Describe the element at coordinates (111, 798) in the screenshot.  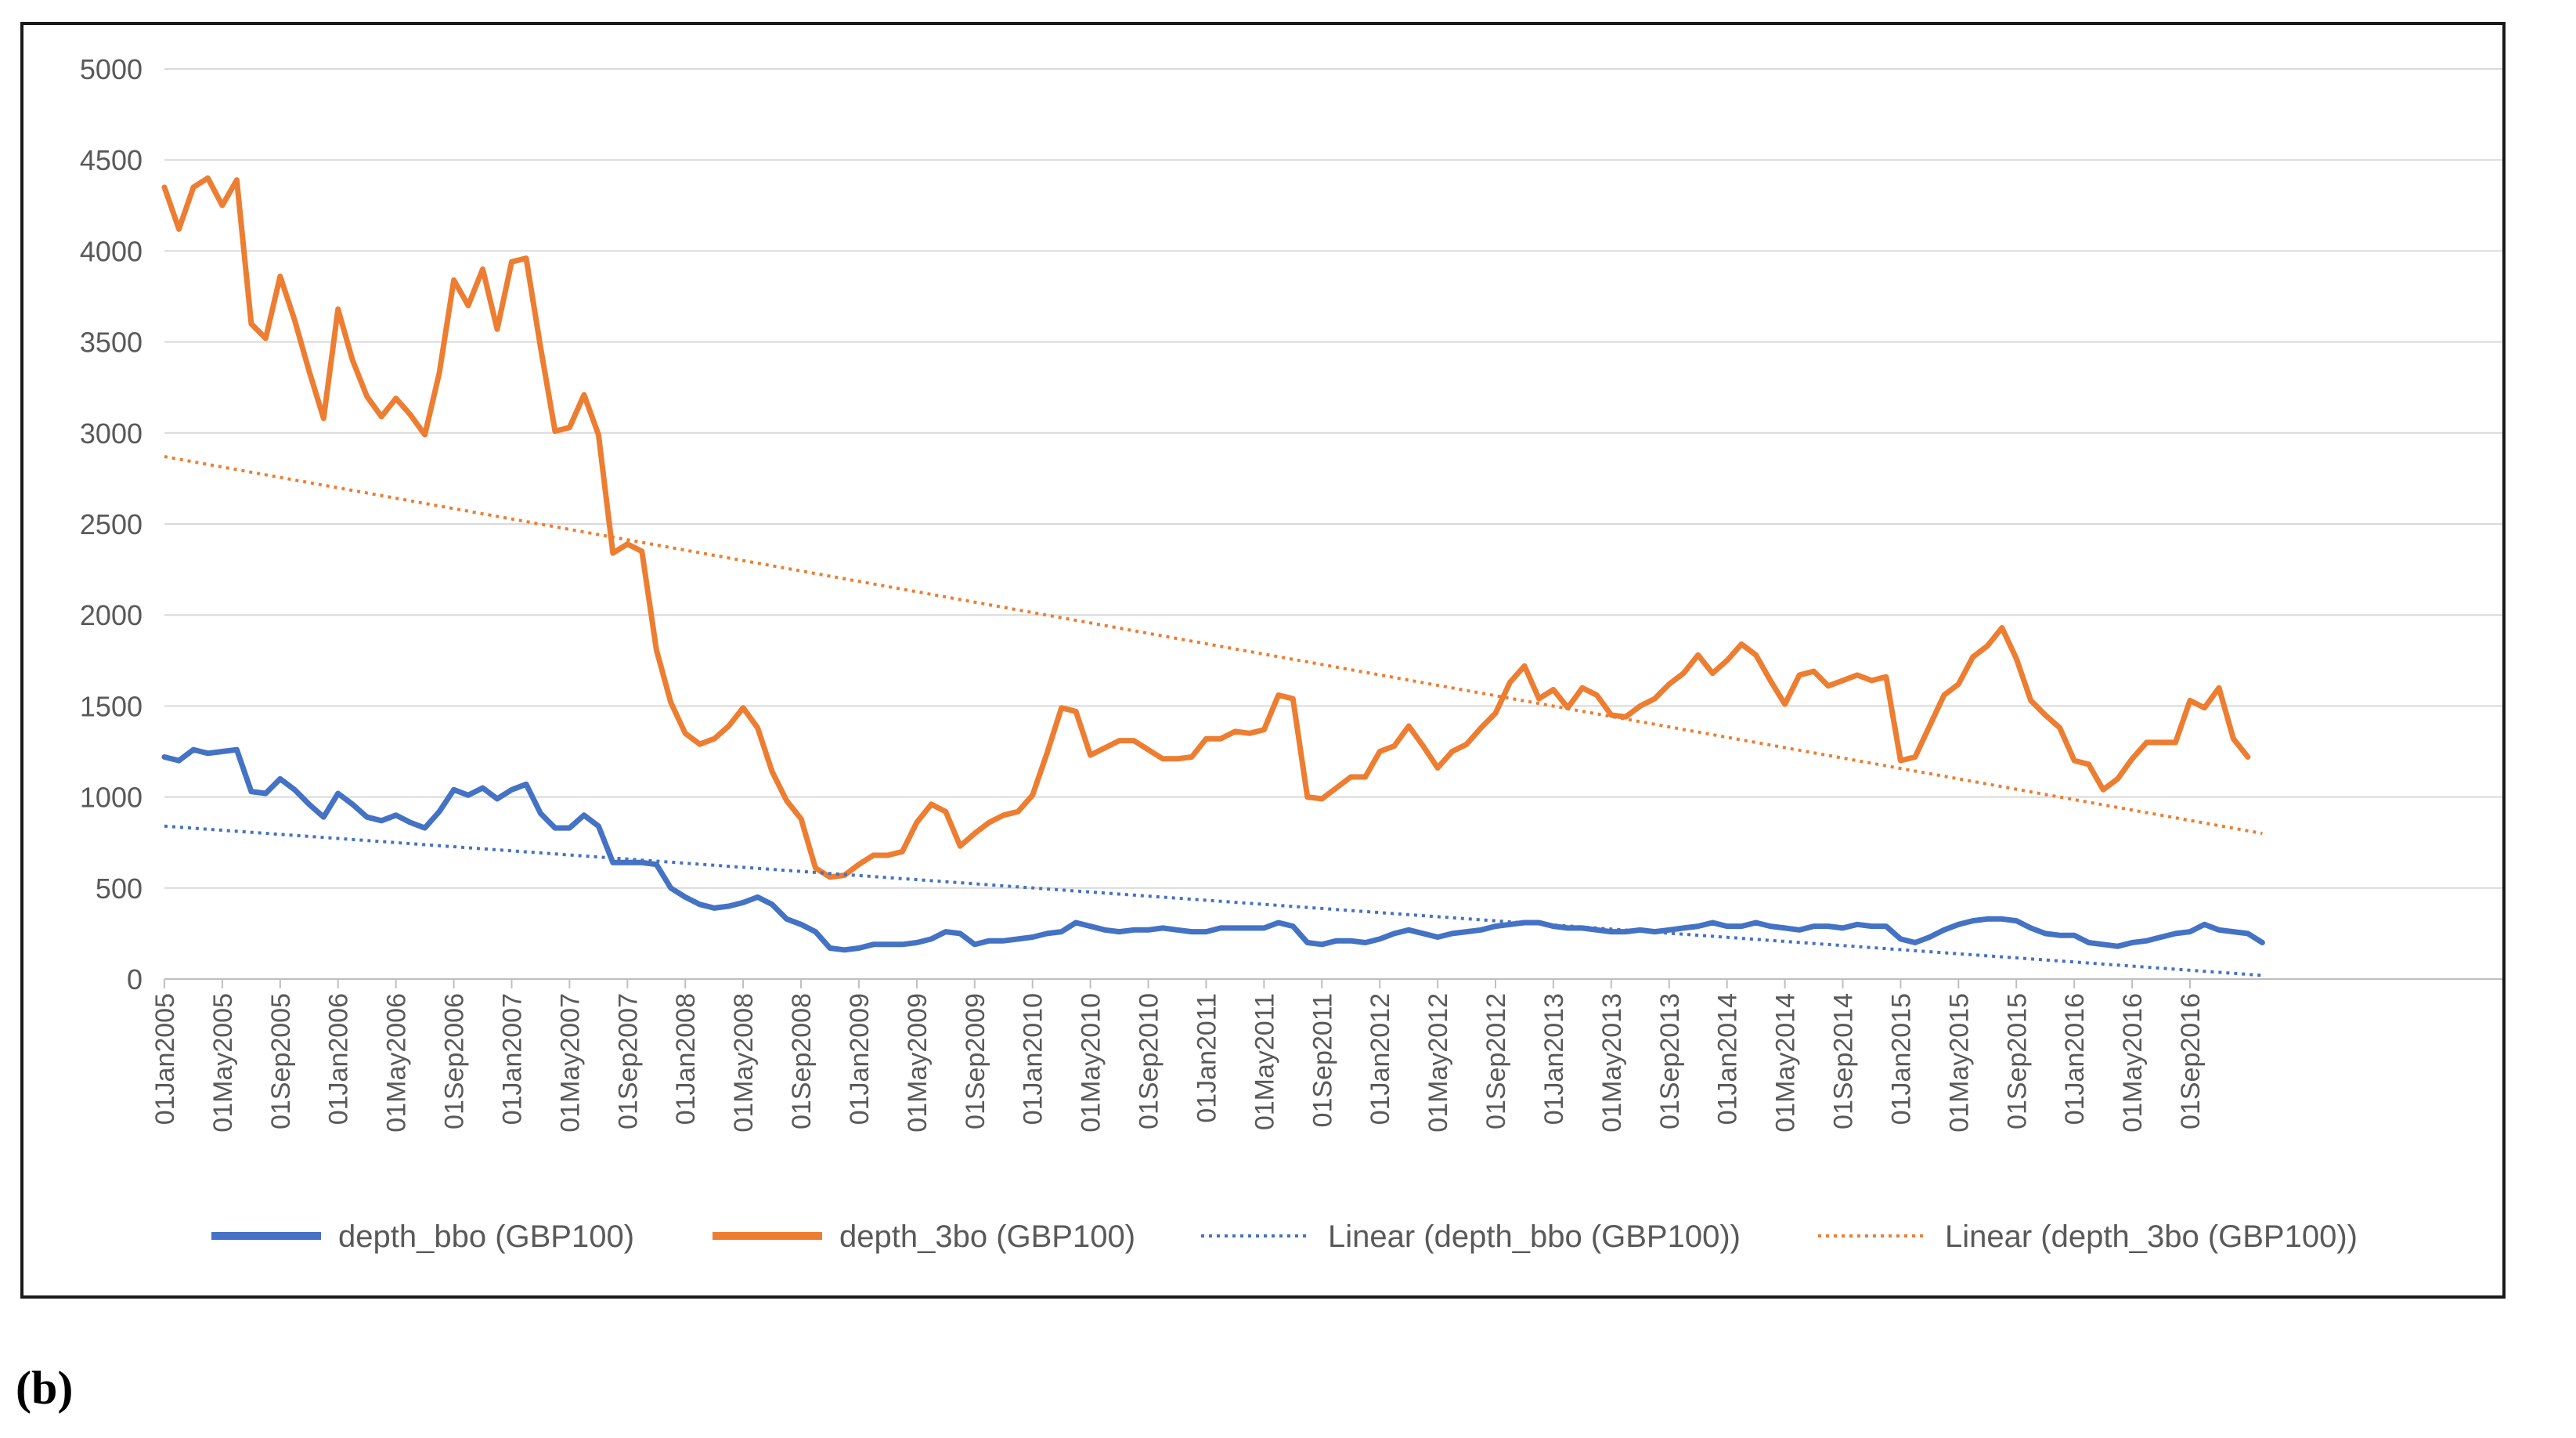
I see `y-tick-label: 1000` at that location.